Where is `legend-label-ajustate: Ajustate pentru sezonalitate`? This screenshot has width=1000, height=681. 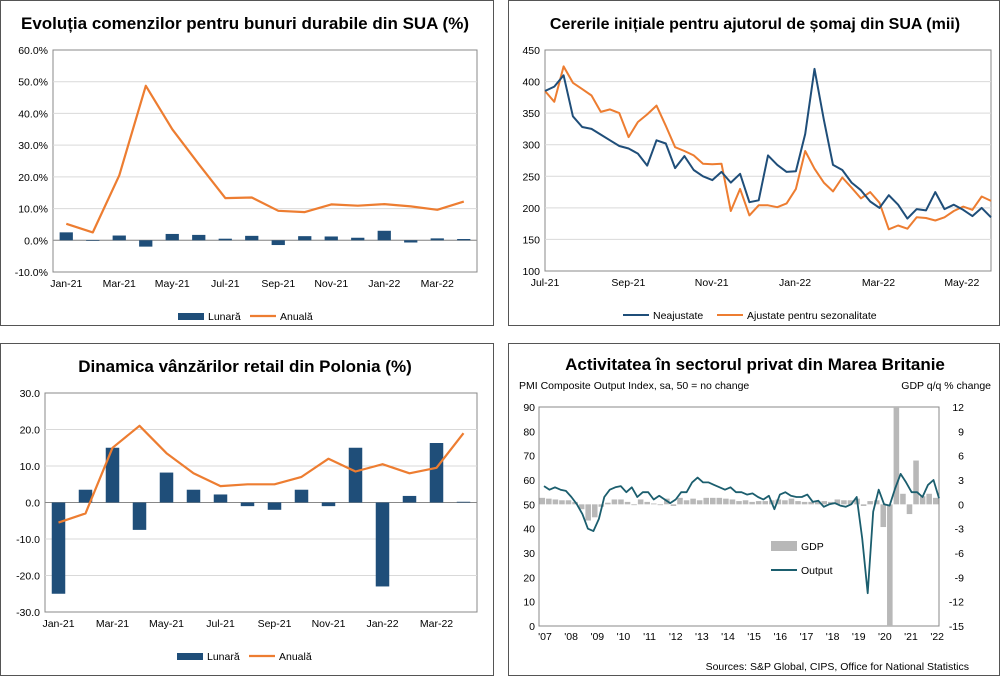
legend-label-ajustate: Ajustate pentru sezonalitate is located at coordinates (812, 316).